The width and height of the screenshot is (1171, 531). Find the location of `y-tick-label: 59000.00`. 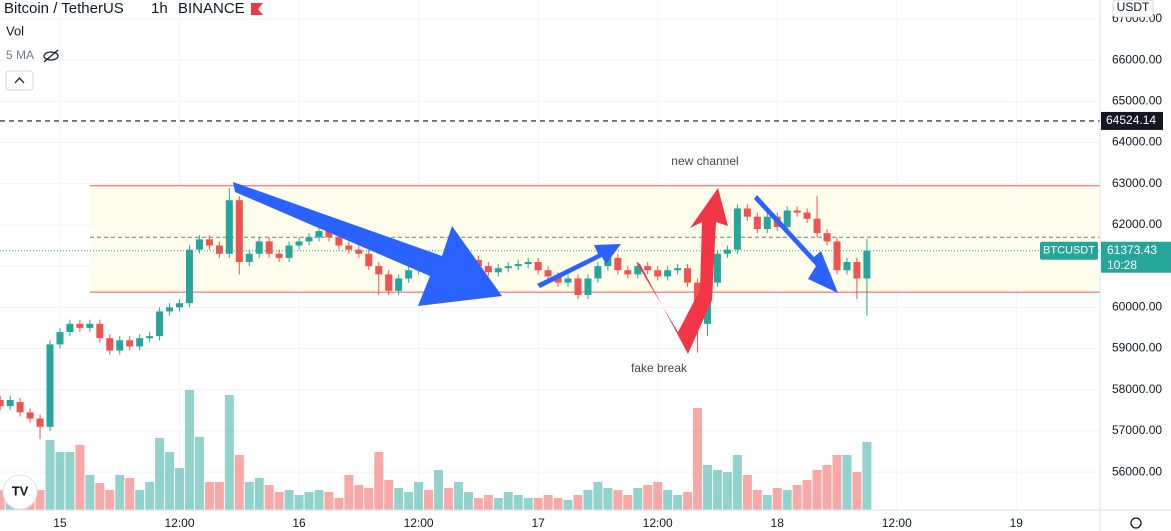

y-tick-label: 59000.00 is located at coordinates (1137, 348).